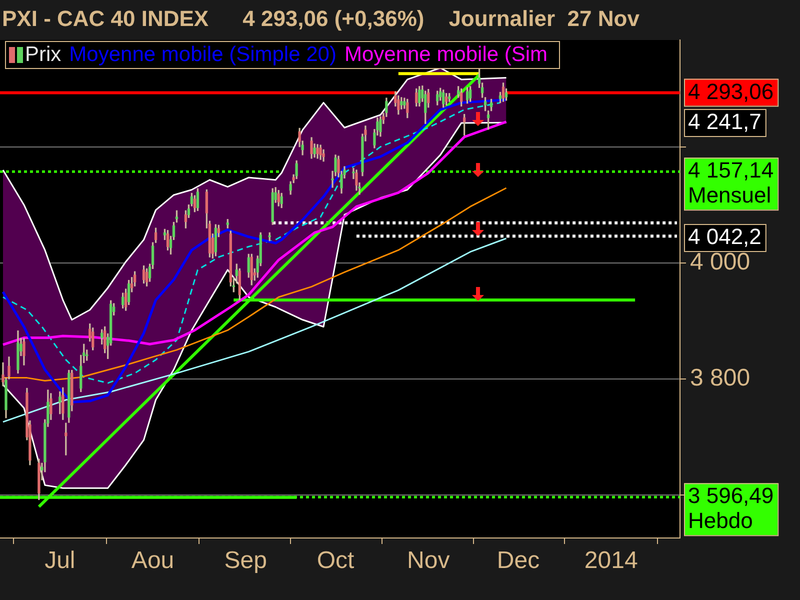 This screenshot has height=600, width=800. Describe the element at coordinates (725, 121) in the screenshot. I see `text: 4 241,7` at that location.